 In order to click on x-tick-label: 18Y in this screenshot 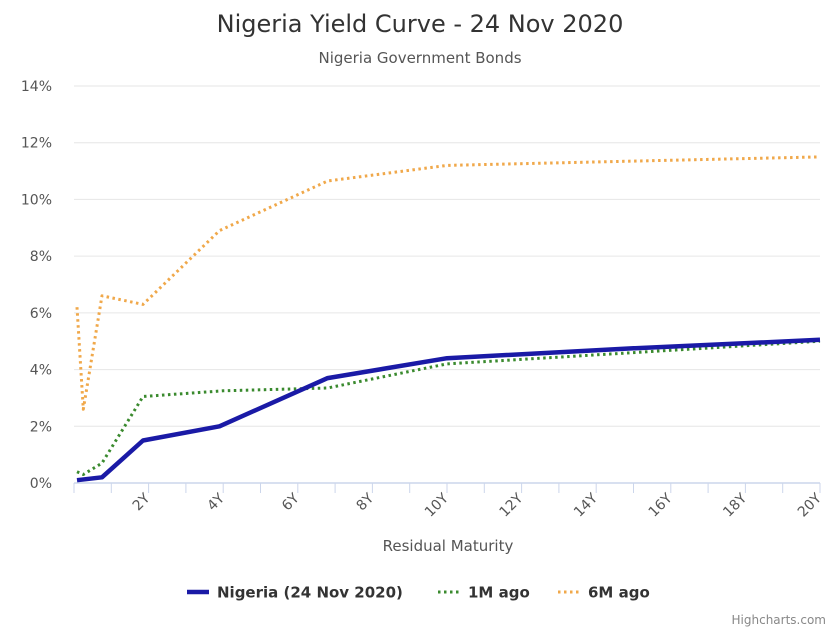, I will do `click(735, 505)`.